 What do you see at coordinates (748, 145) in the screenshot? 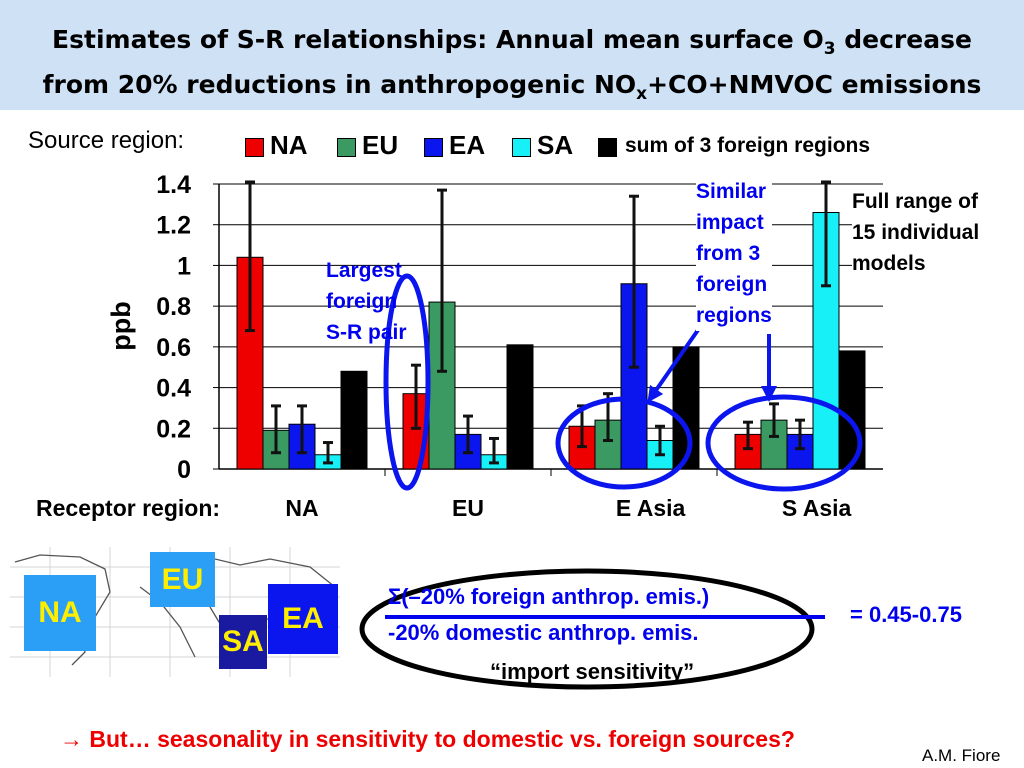
I see `legend-label-sum: sum of 3 foreign regions` at bounding box center [748, 145].